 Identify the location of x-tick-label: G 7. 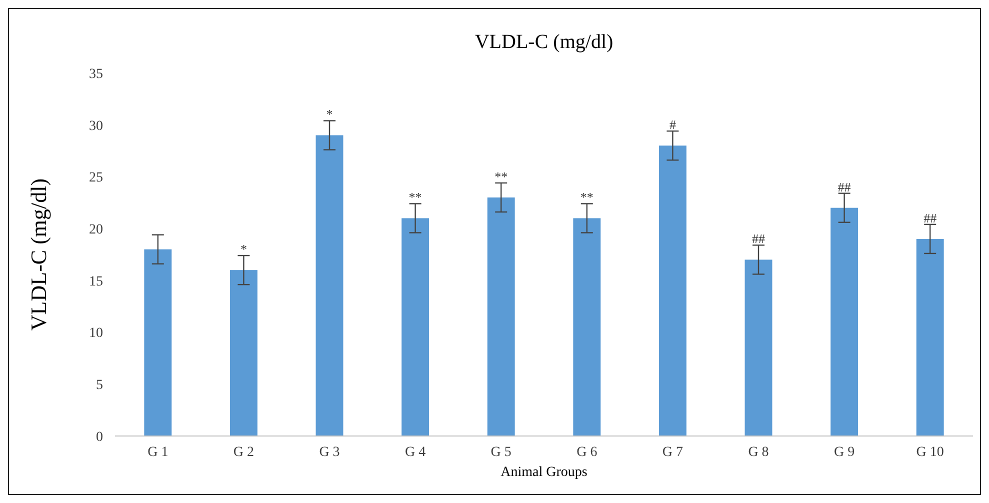
(673, 452).